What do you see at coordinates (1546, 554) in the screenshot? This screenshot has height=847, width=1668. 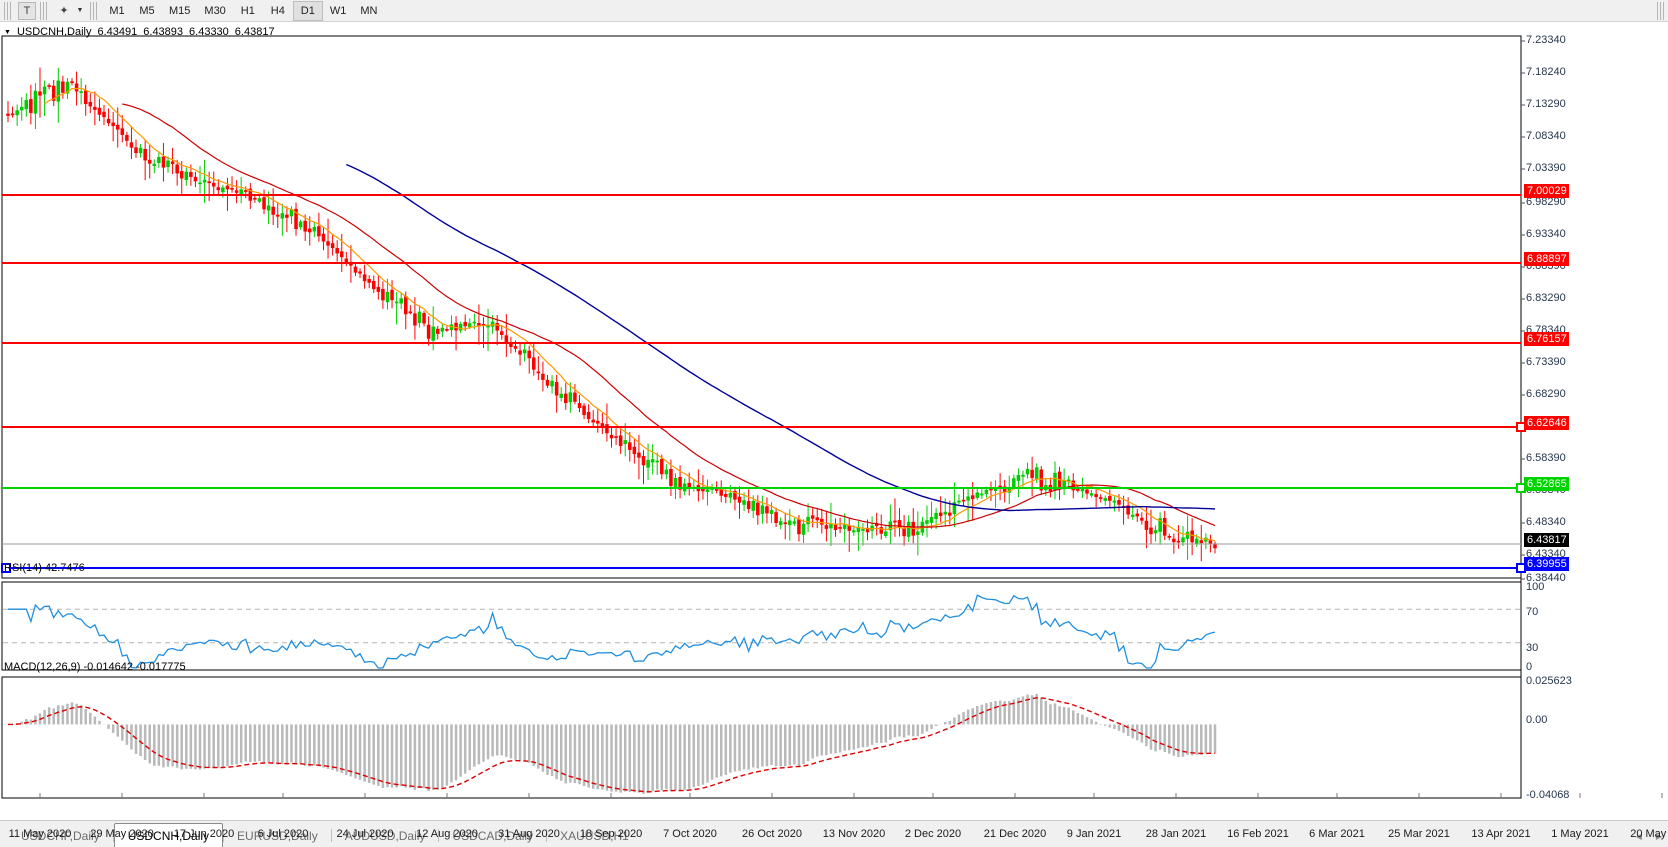 I see `price-tick-label: 6.43340` at bounding box center [1546, 554].